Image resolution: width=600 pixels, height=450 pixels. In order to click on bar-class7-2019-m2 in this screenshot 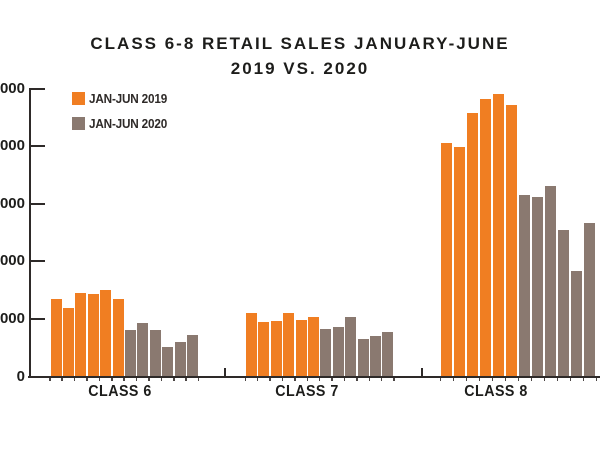, I will do `click(264, 349)`.